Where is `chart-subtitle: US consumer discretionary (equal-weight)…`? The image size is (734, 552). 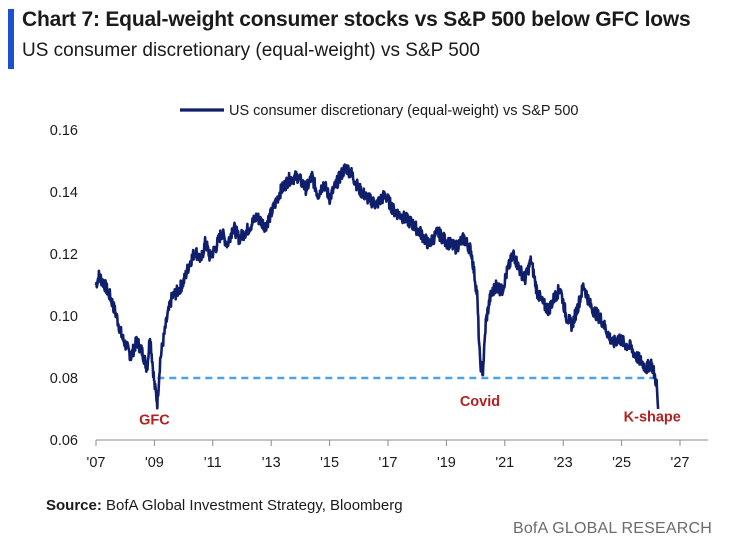
chart-subtitle: US consumer discretionary (equal-weight)… is located at coordinates (251, 50).